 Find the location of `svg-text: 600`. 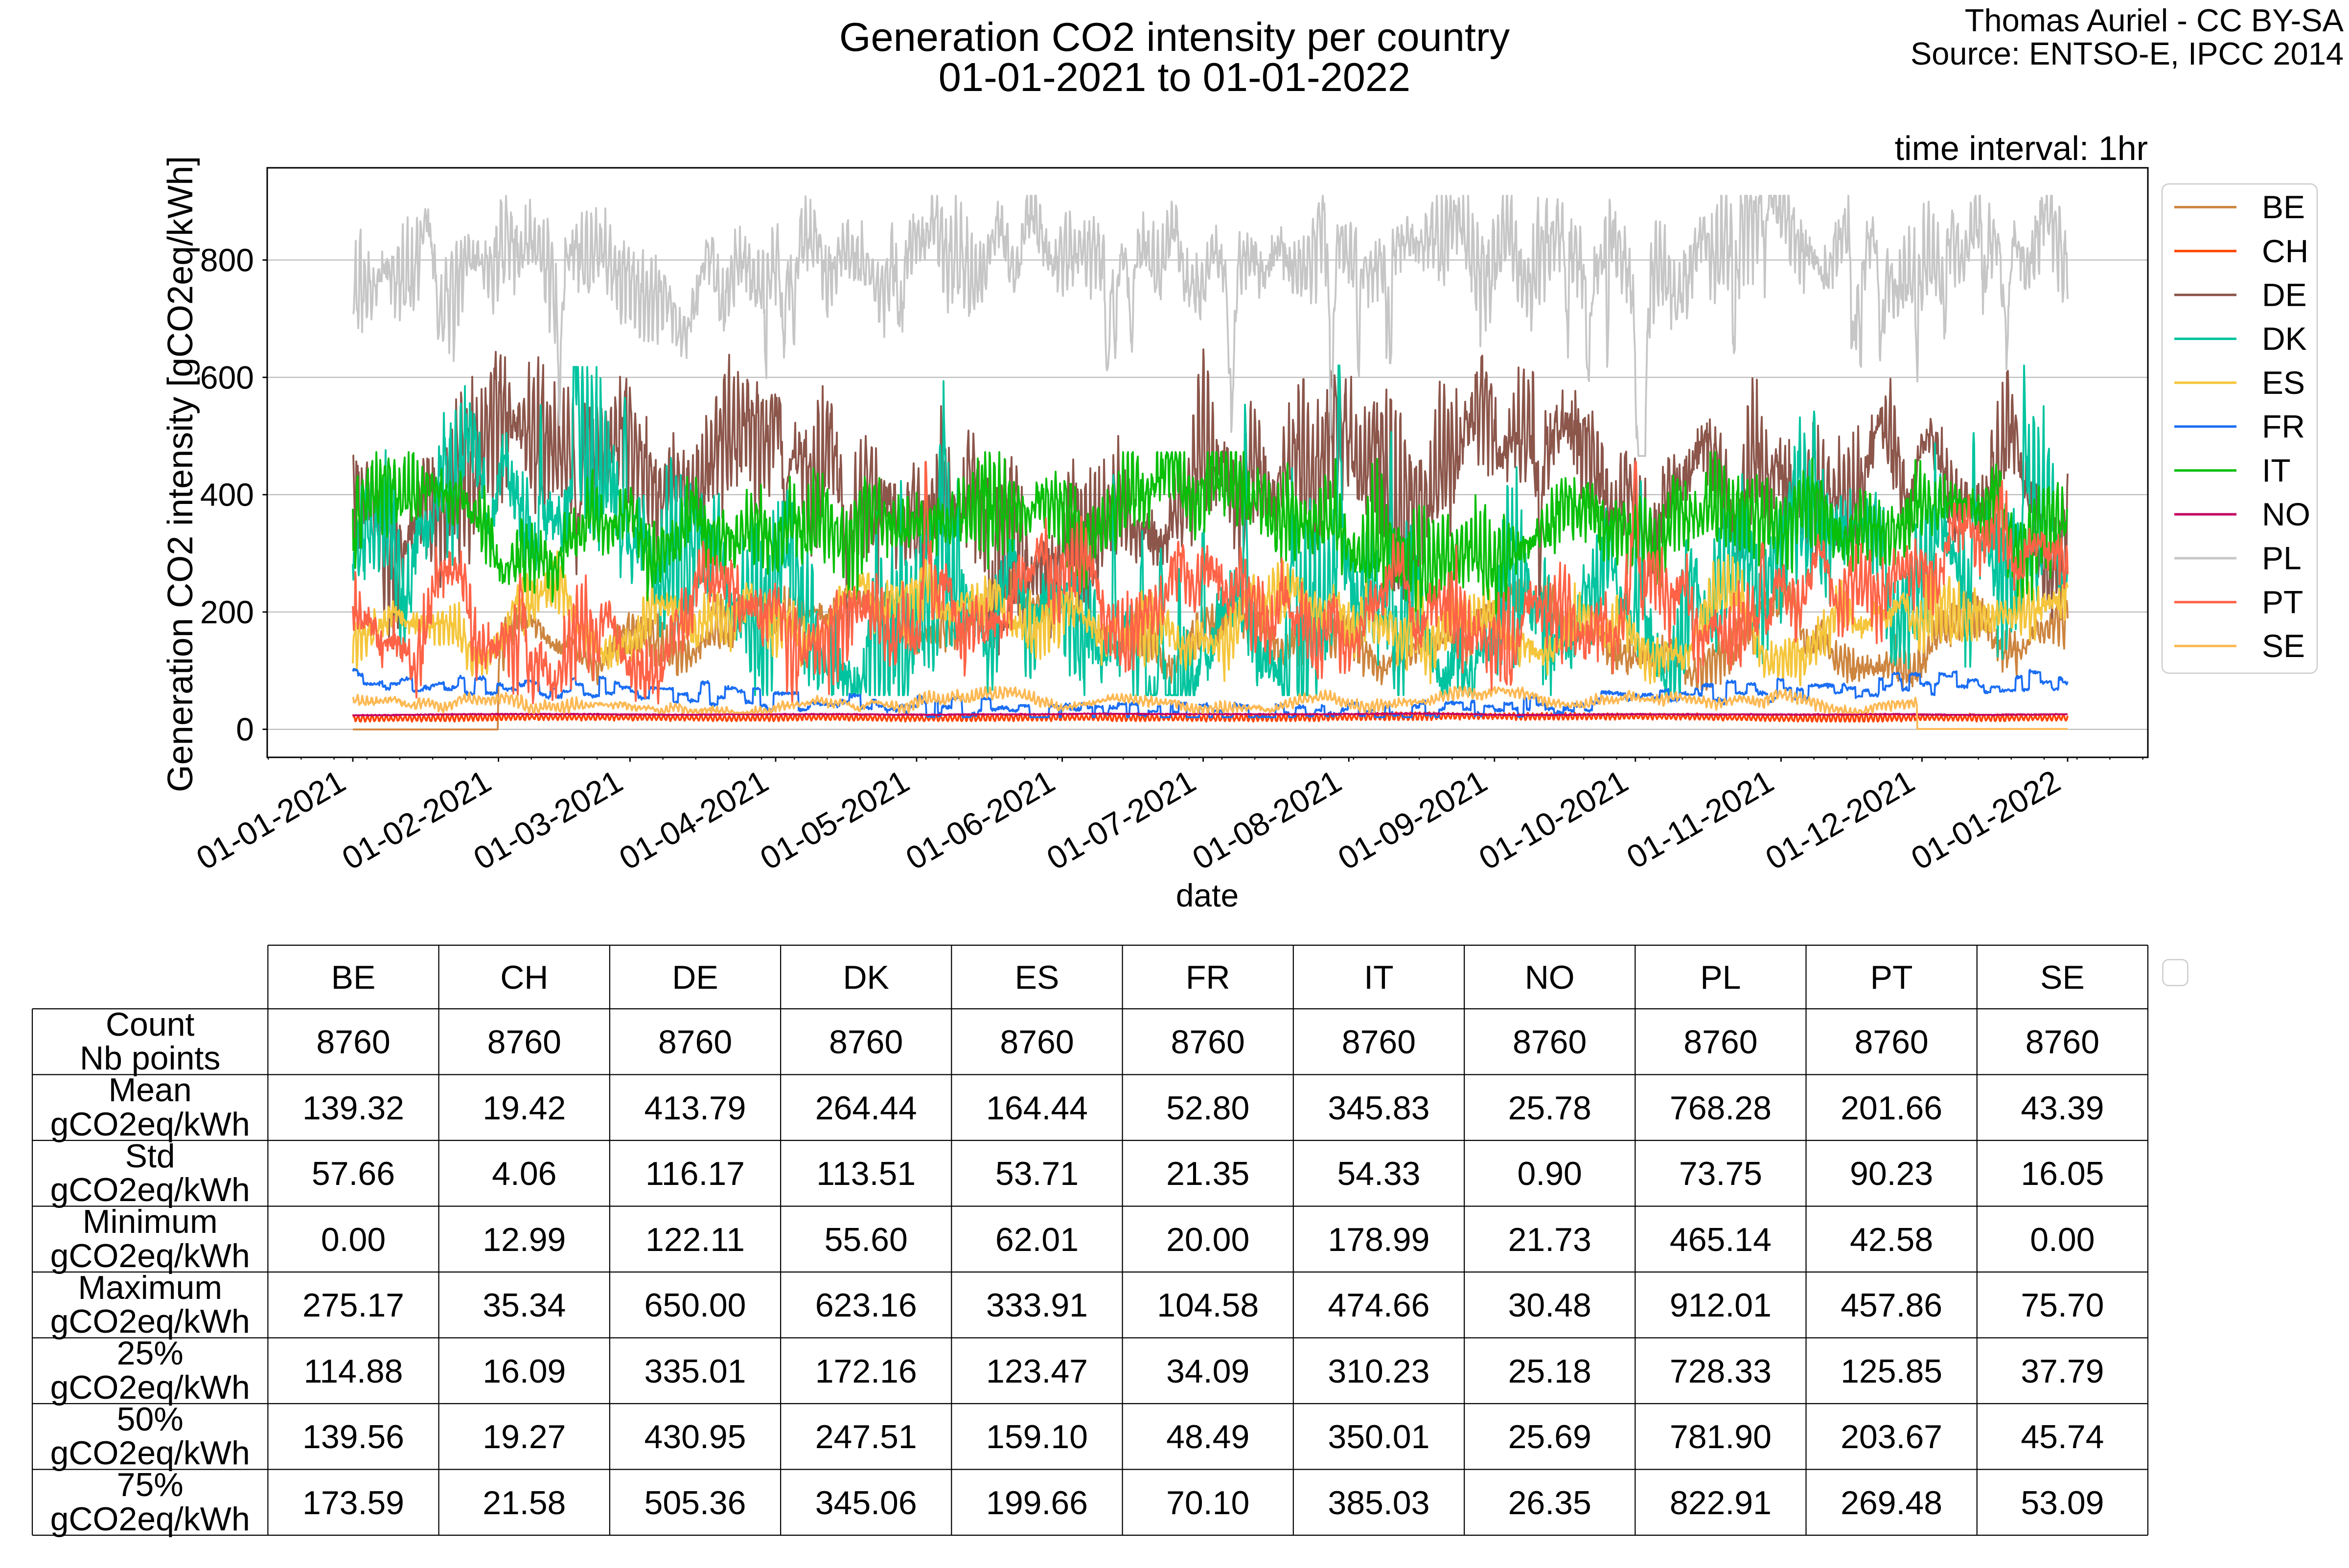

svg-text: 600 is located at coordinates (227, 377).